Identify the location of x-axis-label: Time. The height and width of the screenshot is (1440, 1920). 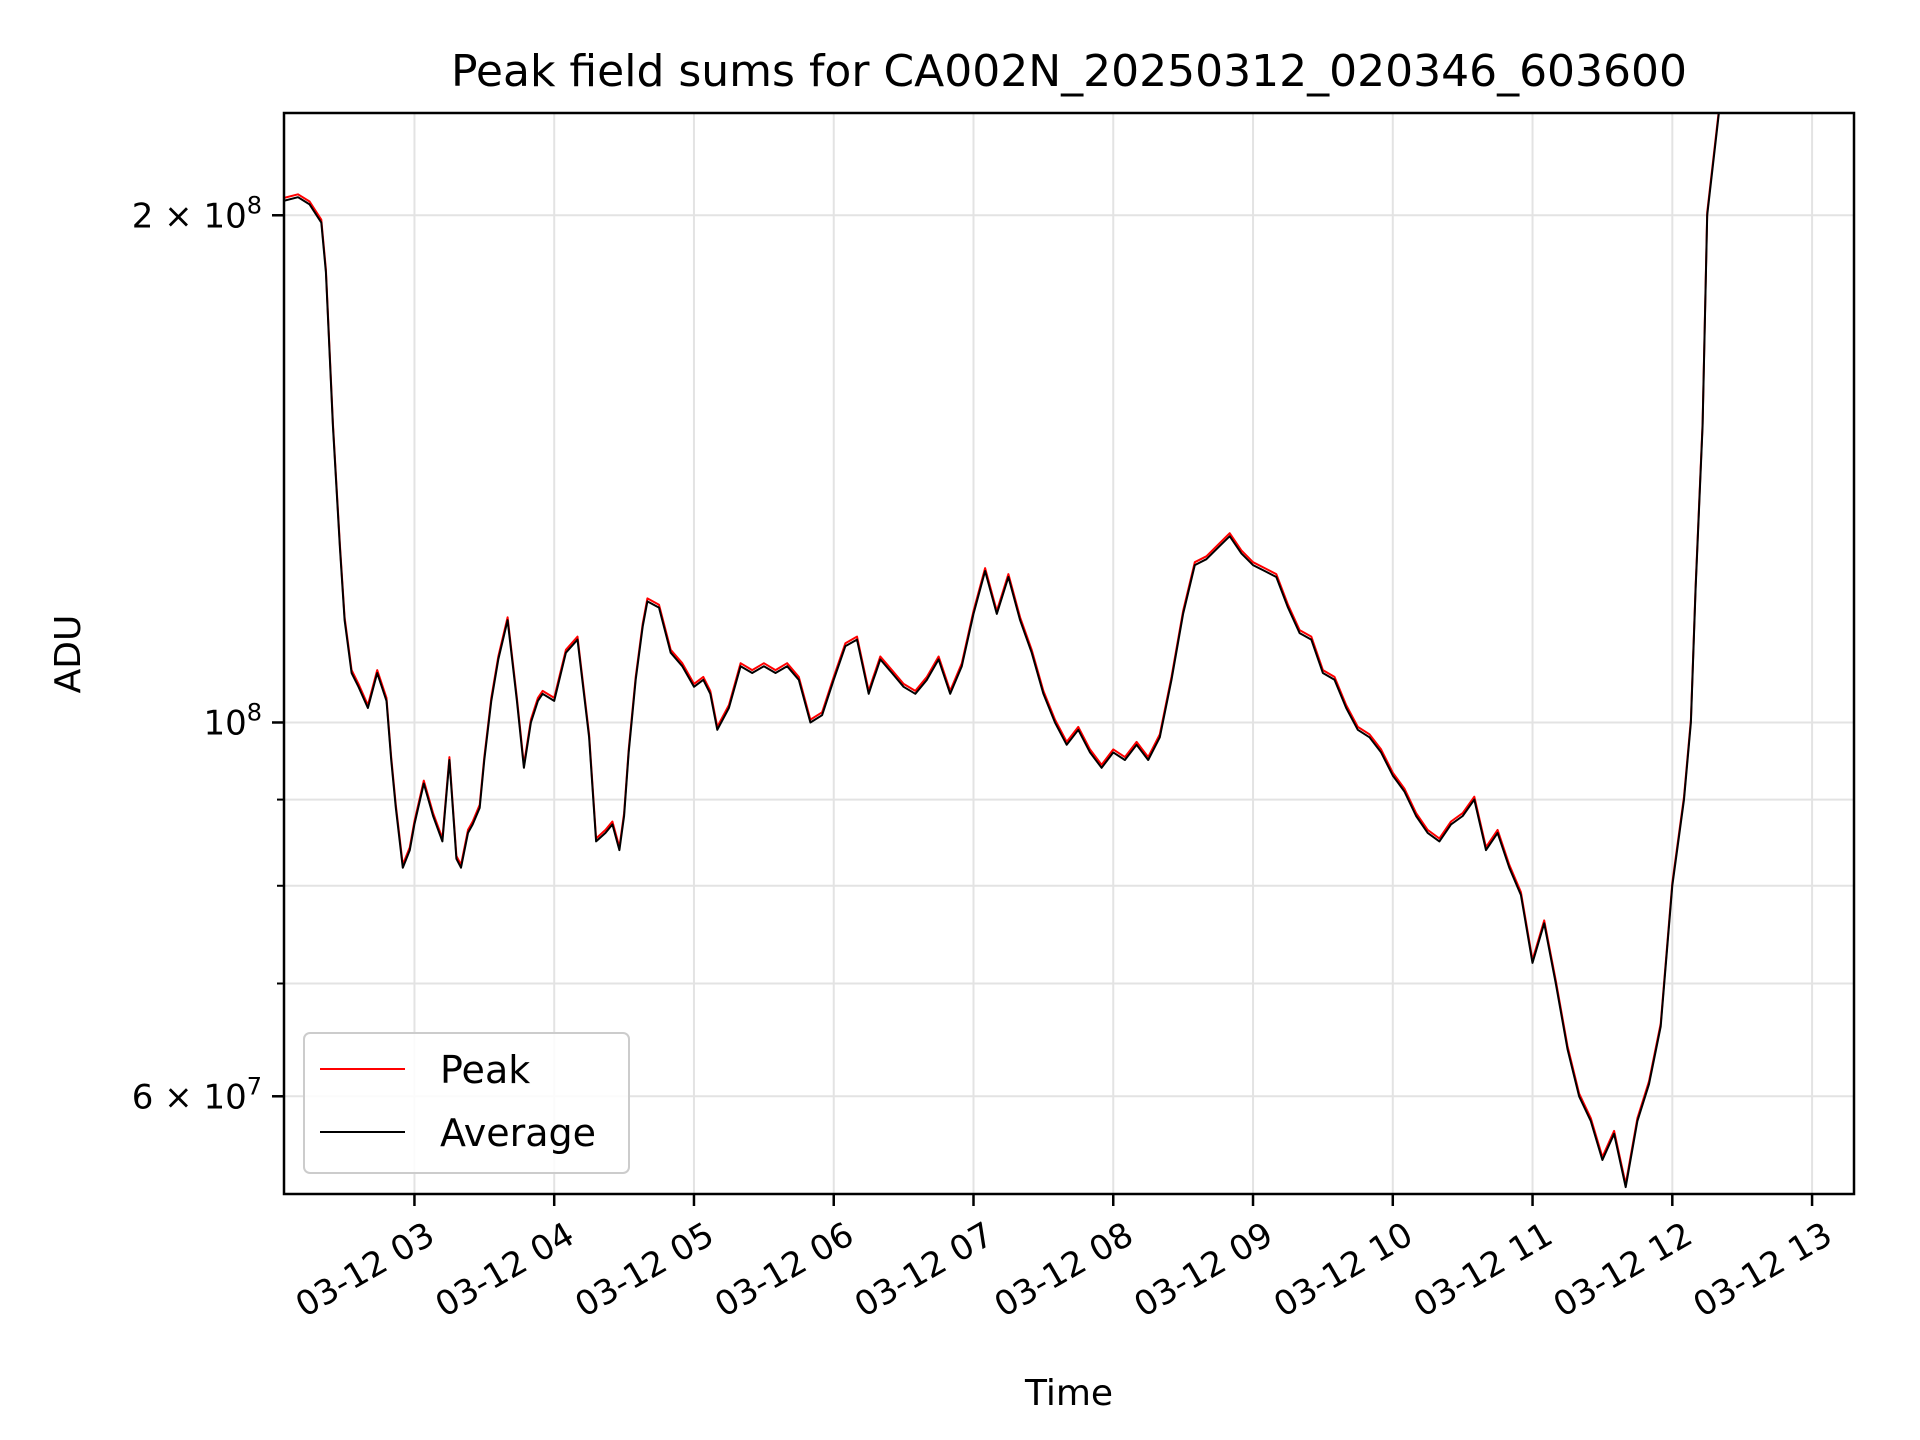
(1068, 1393).